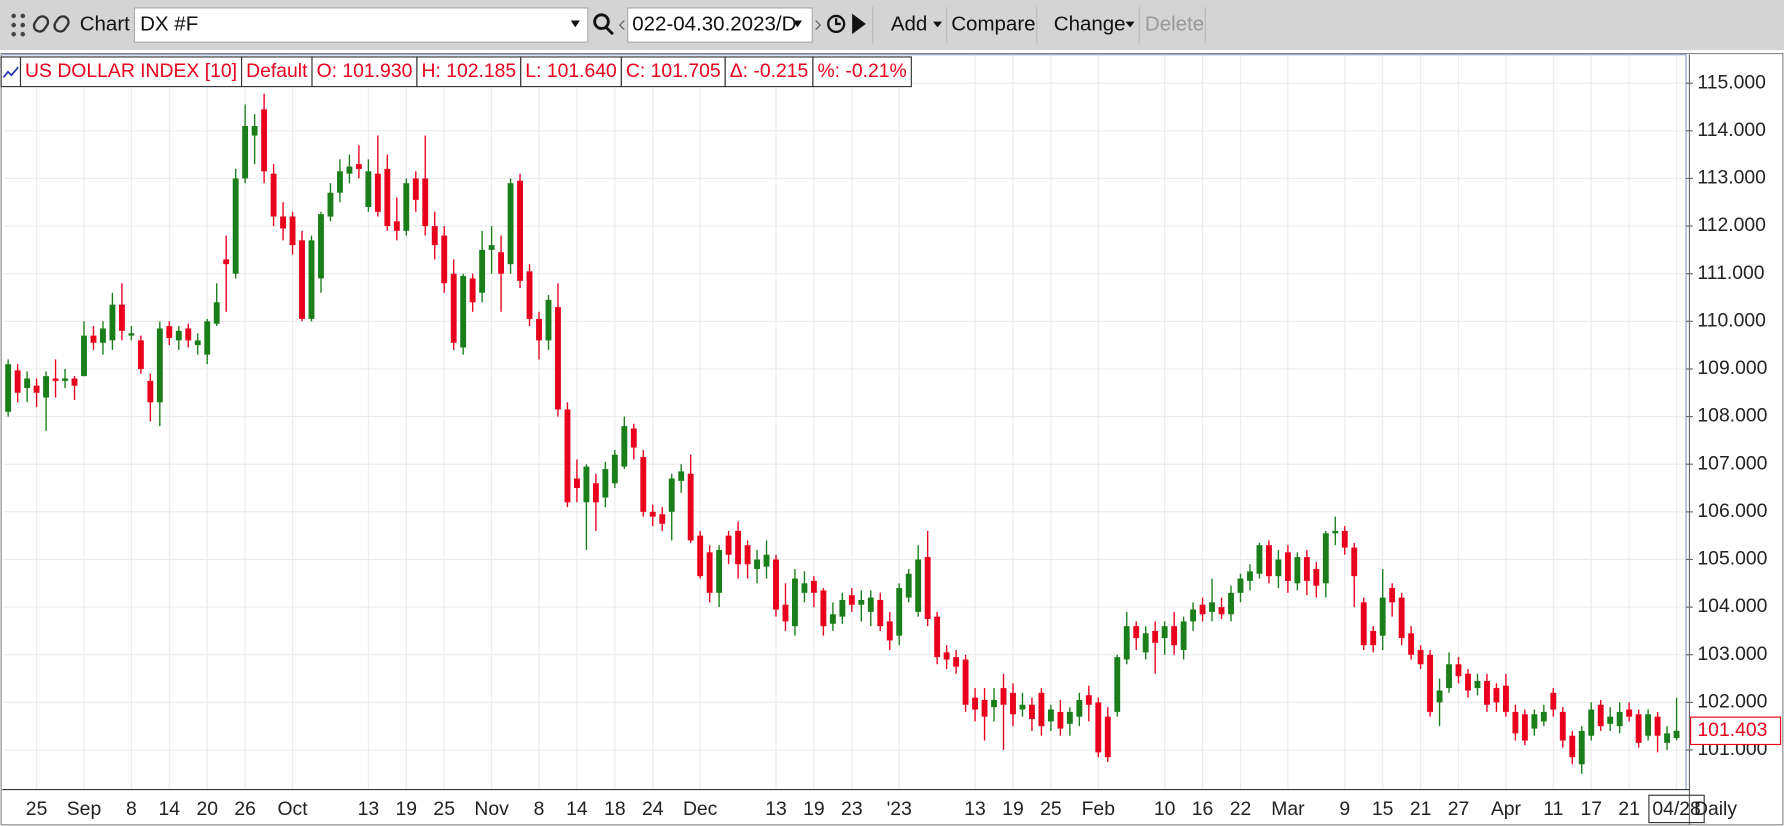 The height and width of the screenshot is (826, 1784). What do you see at coordinates (1241, 809) in the screenshot?
I see `x-tick-label: 22` at bounding box center [1241, 809].